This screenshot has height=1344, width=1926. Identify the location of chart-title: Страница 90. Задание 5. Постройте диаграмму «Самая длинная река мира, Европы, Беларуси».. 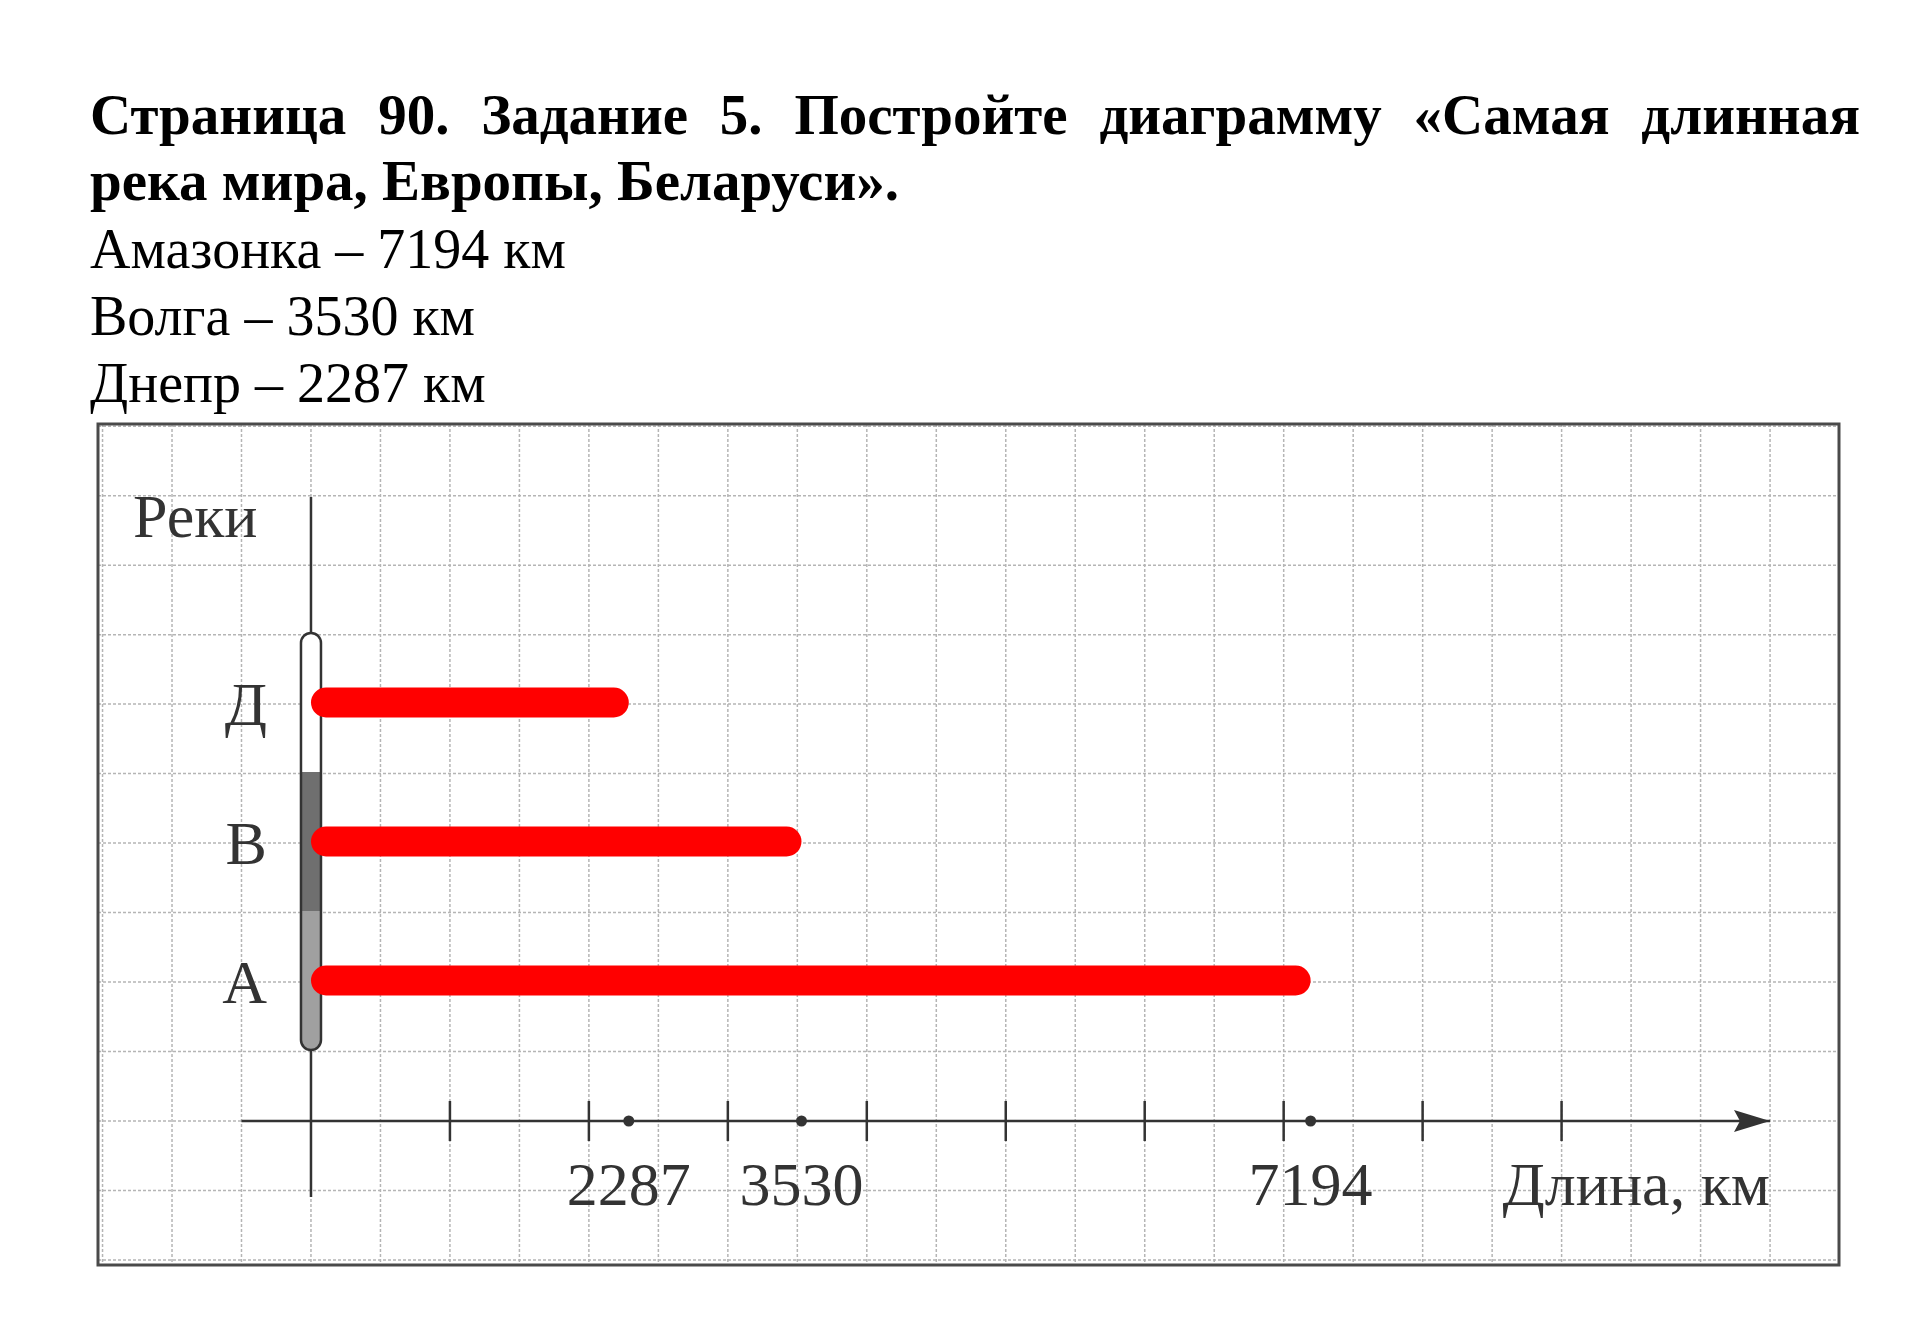
(975, 148).